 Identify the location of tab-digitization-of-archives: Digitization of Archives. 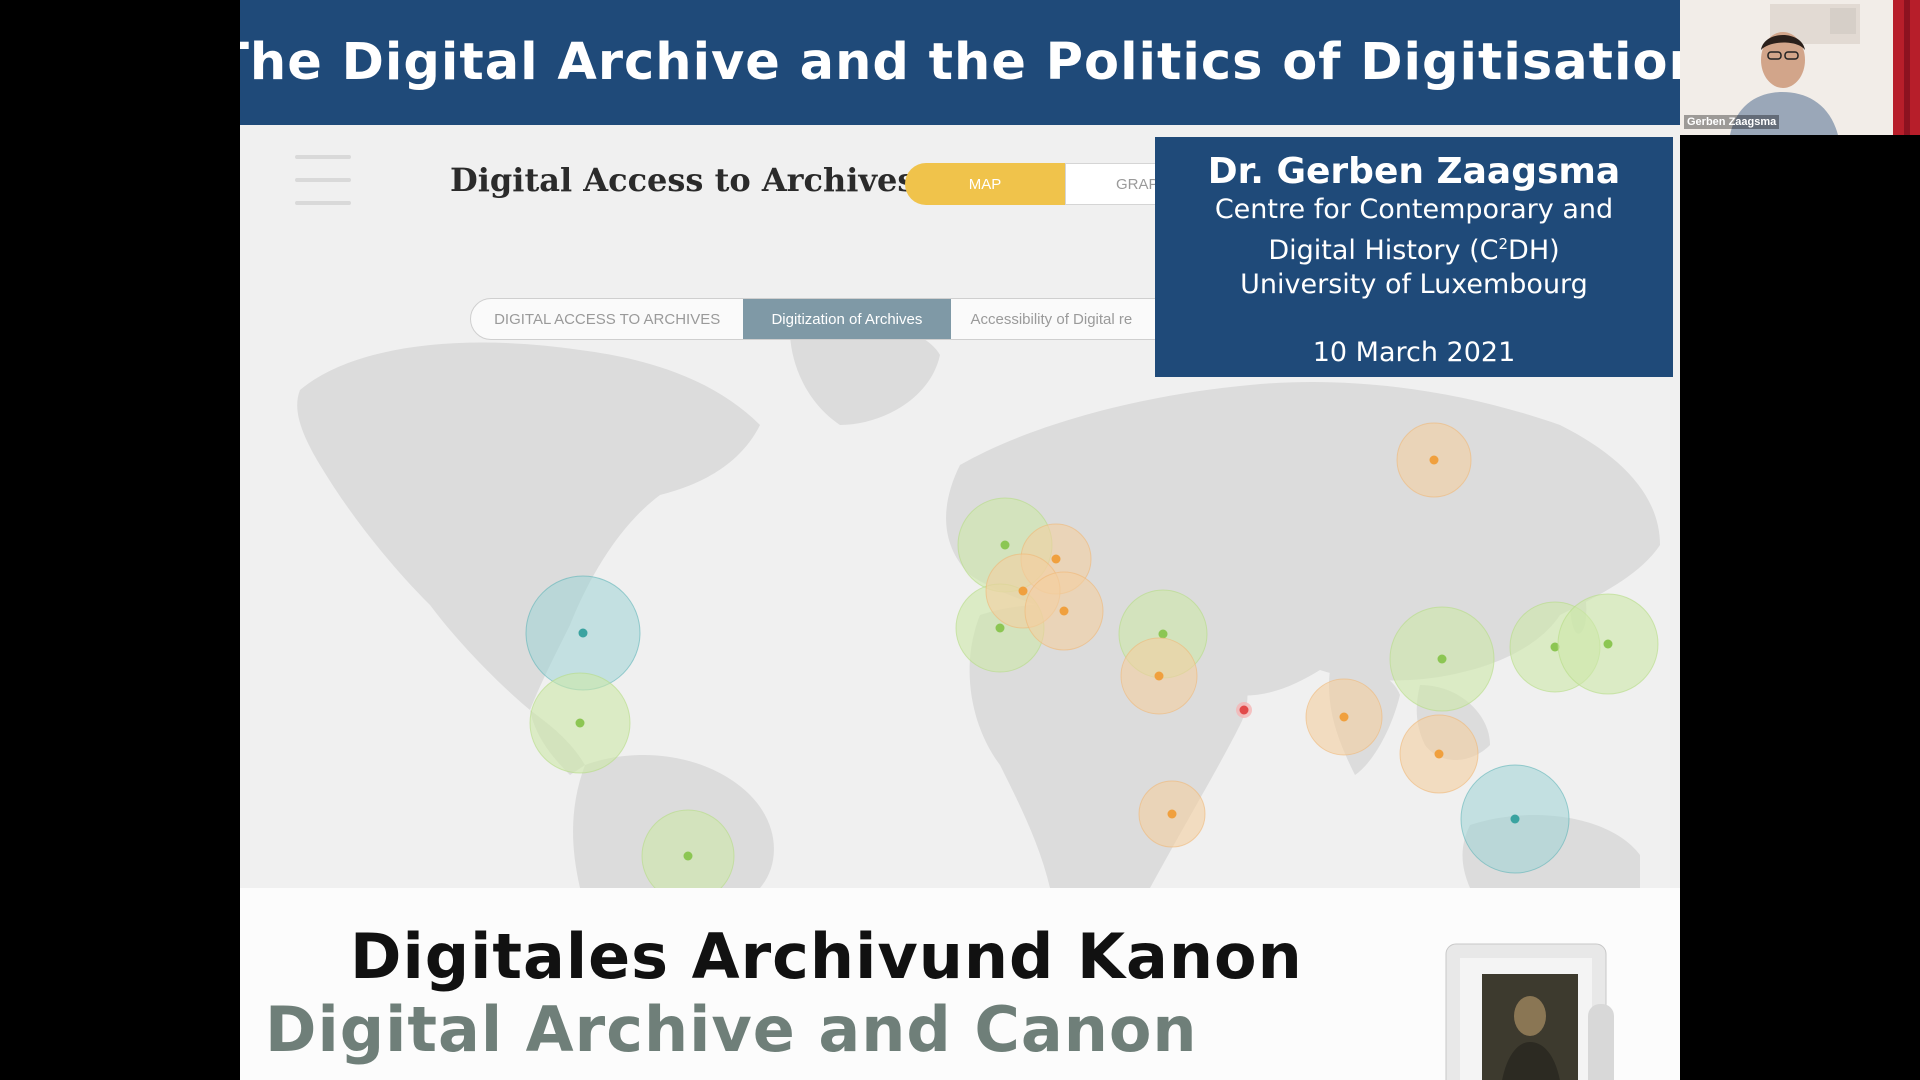
(847, 319).